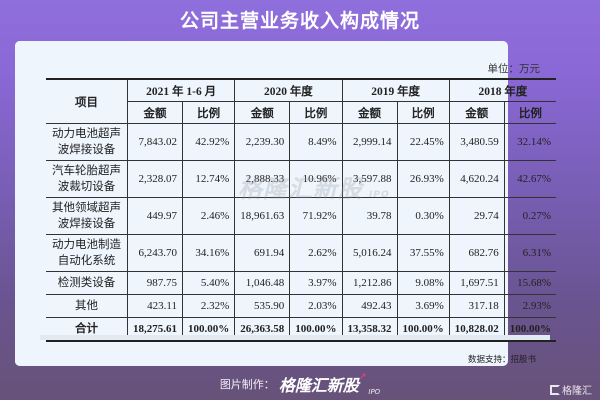 This screenshot has width=600, height=400. What do you see at coordinates (208, 283) in the screenshot?
I see `cell: 5.40%` at bounding box center [208, 283].